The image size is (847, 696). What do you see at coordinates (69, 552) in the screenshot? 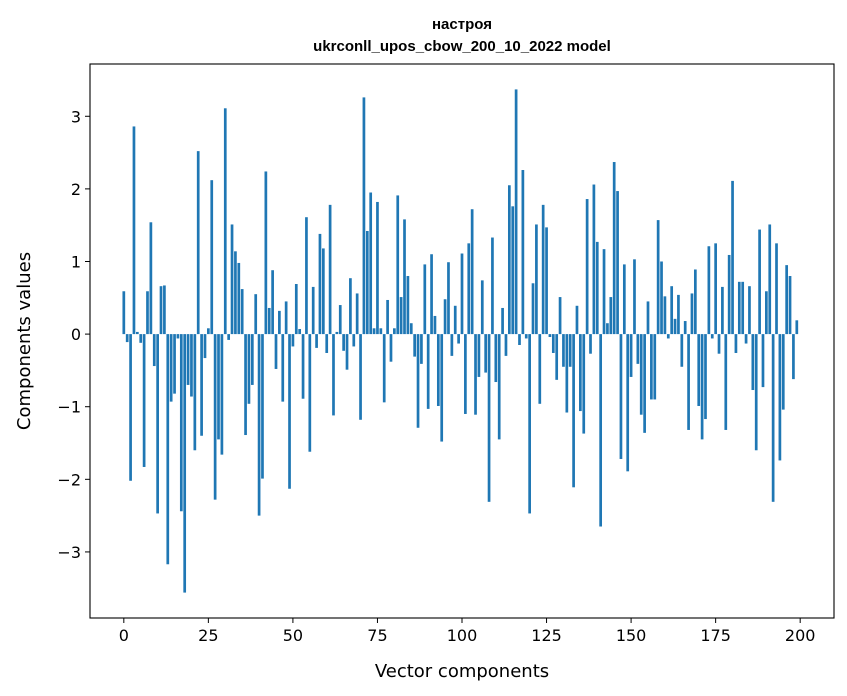
I see `y-tick-label: −3` at bounding box center [69, 552].